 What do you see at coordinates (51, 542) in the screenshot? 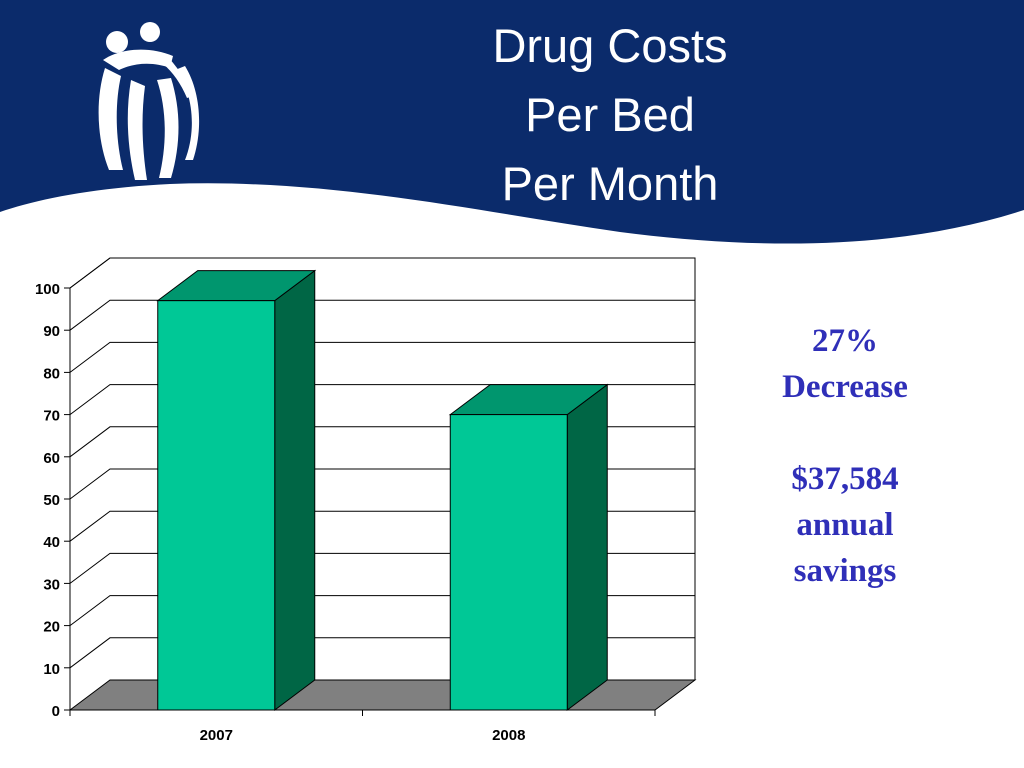
I see `y-tick-label: 40` at bounding box center [51, 542].